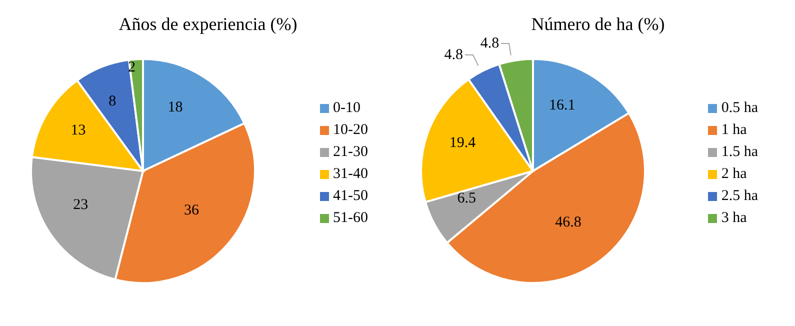 This screenshot has width=795, height=326. What do you see at coordinates (466, 198) in the screenshot?
I see `data-label: 6.5` at bounding box center [466, 198].